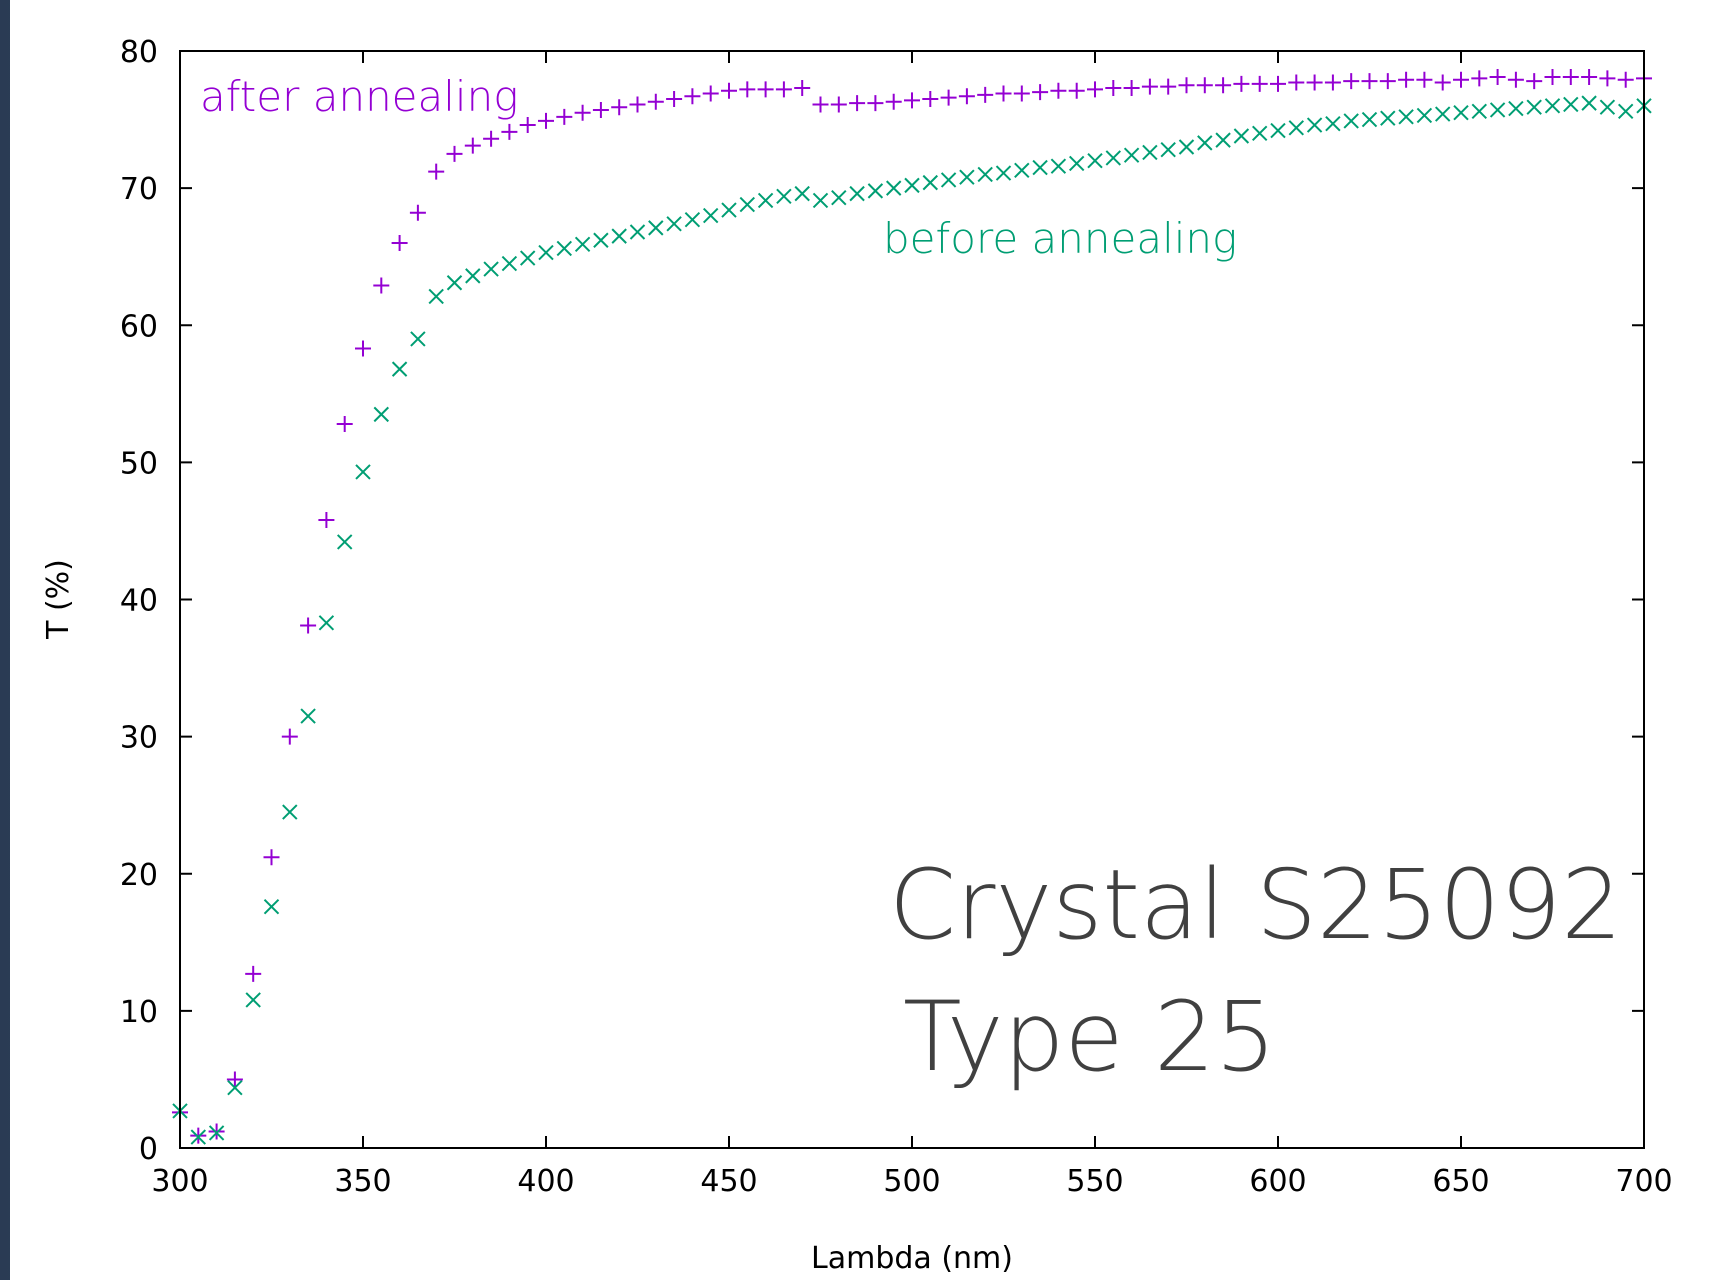 The height and width of the screenshot is (1280, 1709). Describe the element at coordinates (139, 738) in the screenshot. I see `y-tick-label: 30` at that location.